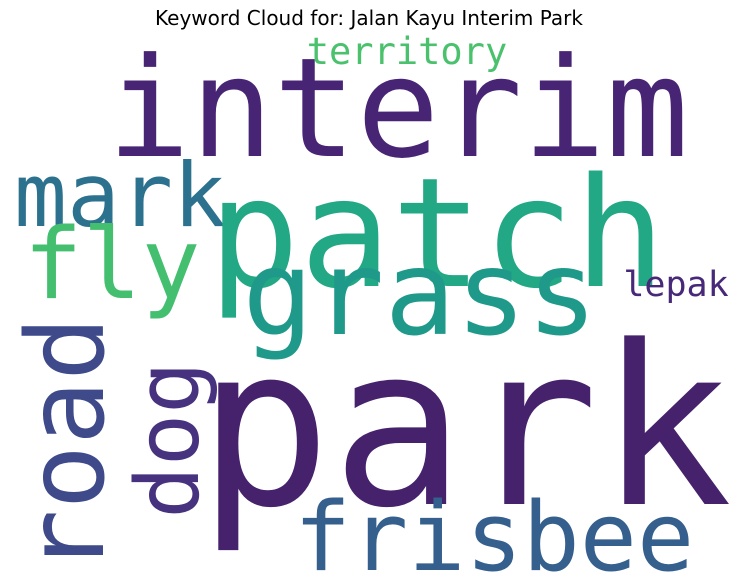  I want to click on word-lepak: lepak, so click(675, 285).